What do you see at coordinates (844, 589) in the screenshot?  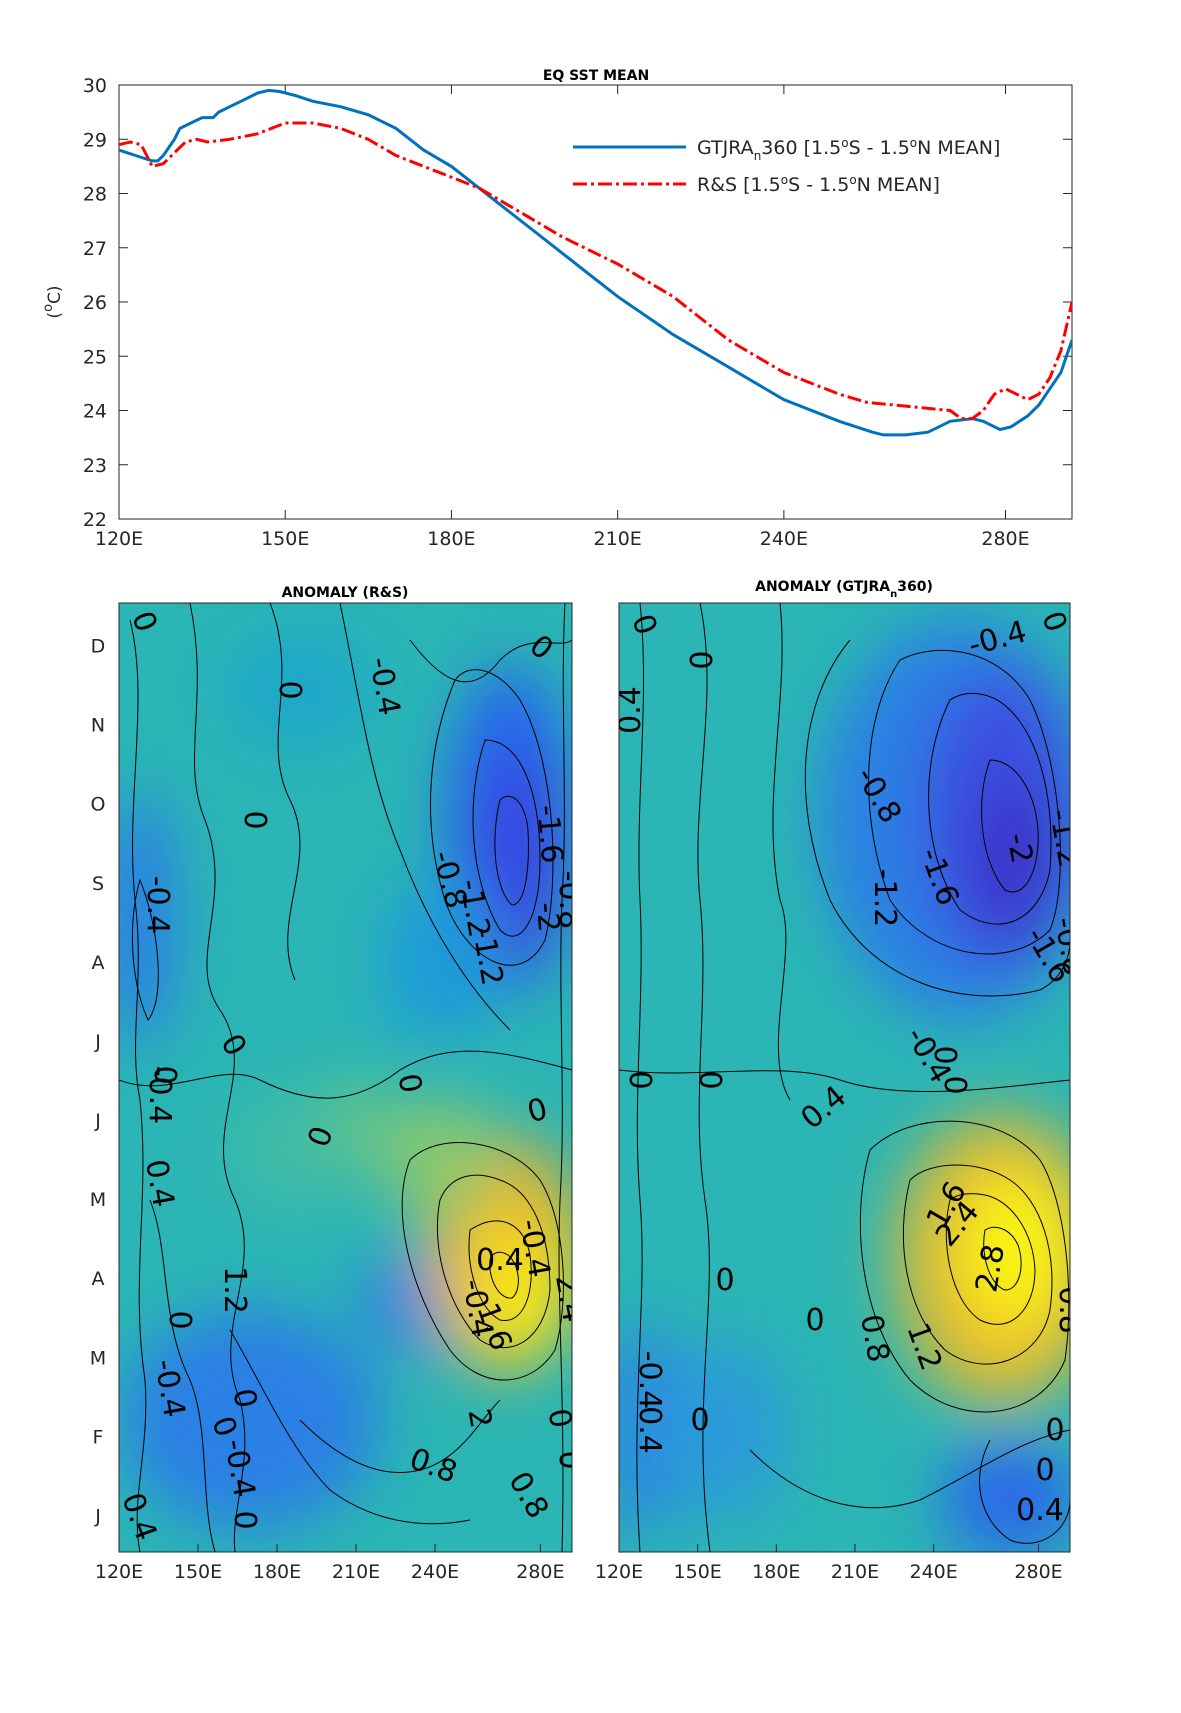 I see `anomaly-gtjra-title: ANOMALY (GTJRAn360)` at bounding box center [844, 589].